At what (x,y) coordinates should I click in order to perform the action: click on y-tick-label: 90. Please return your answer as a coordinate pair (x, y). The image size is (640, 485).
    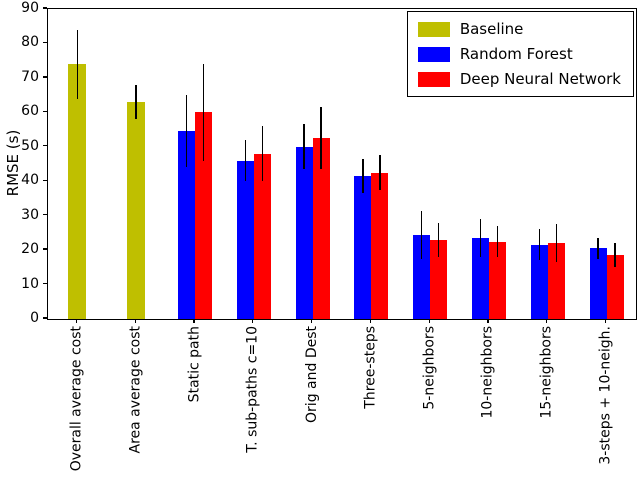
    Looking at the image, I should click on (30, 8).